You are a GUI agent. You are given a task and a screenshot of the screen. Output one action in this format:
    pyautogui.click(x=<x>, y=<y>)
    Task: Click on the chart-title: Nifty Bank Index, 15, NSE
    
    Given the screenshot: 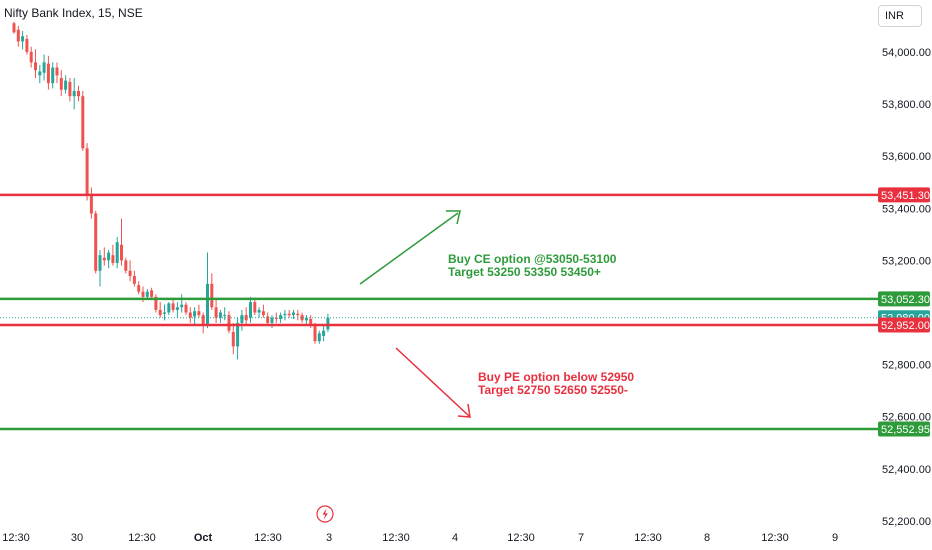 What is the action you would take?
    pyautogui.click(x=73, y=13)
    